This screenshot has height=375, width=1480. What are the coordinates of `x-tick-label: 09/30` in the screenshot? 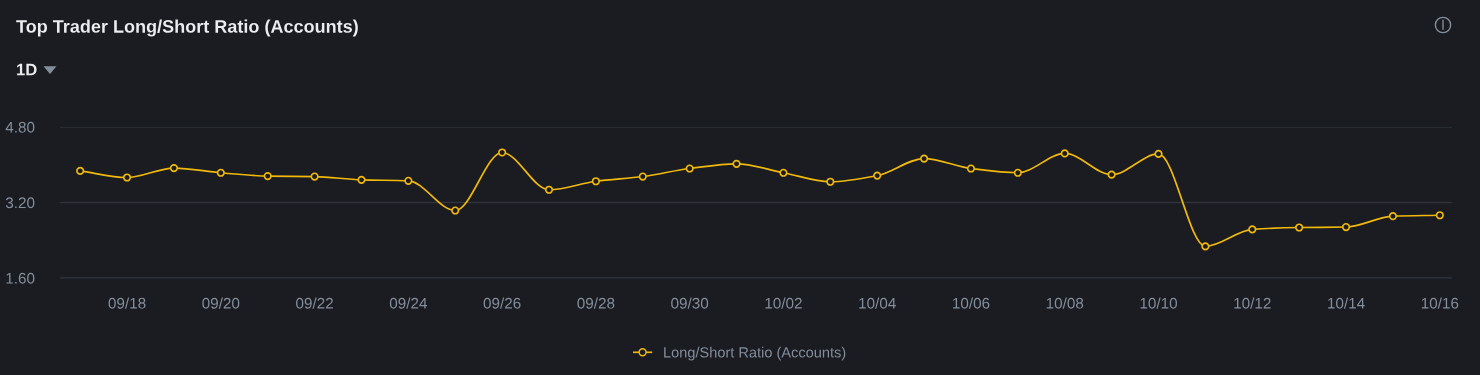 It's located at (690, 303).